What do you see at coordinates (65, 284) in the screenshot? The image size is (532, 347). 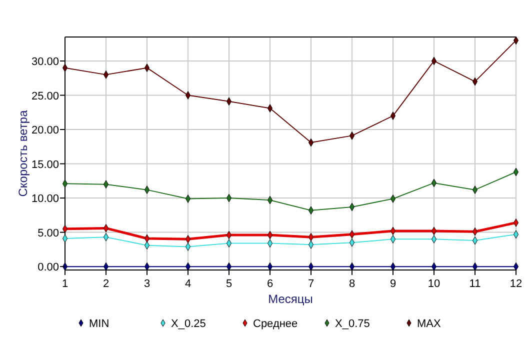 I see `x-tick-label: 1` at bounding box center [65, 284].